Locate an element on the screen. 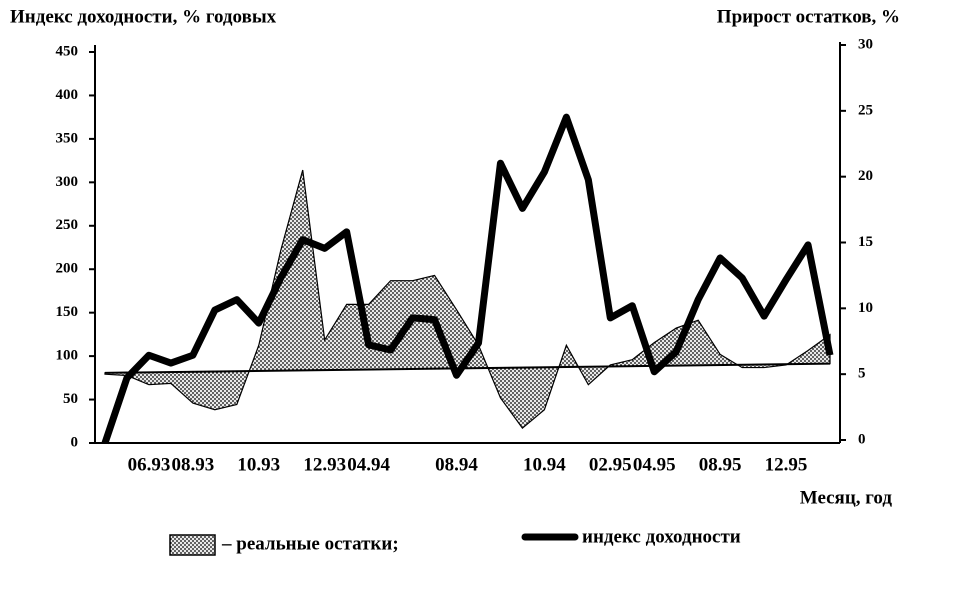 This screenshot has width=965, height=602. y-tick-label: 250 is located at coordinates (67, 225).